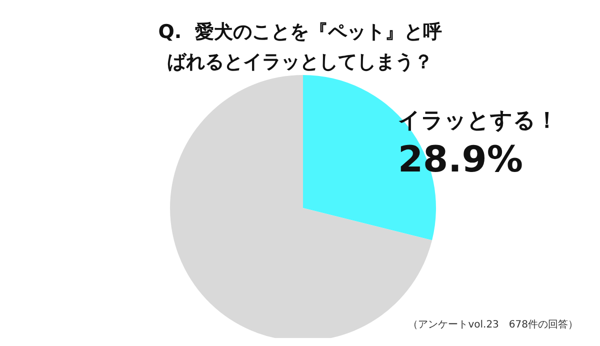 The height and width of the screenshot is (346, 600). What do you see at coordinates (493, 324) in the screenshot?
I see `text: （アンケートvol.23 678件の回答）` at bounding box center [493, 324].